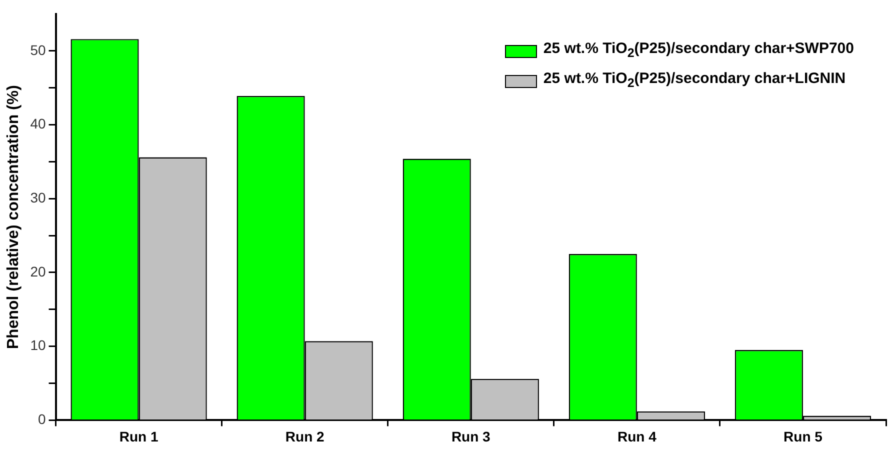  What do you see at coordinates (803, 436) in the screenshot?
I see `x-tick-label: Run 5` at bounding box center [803, 436].